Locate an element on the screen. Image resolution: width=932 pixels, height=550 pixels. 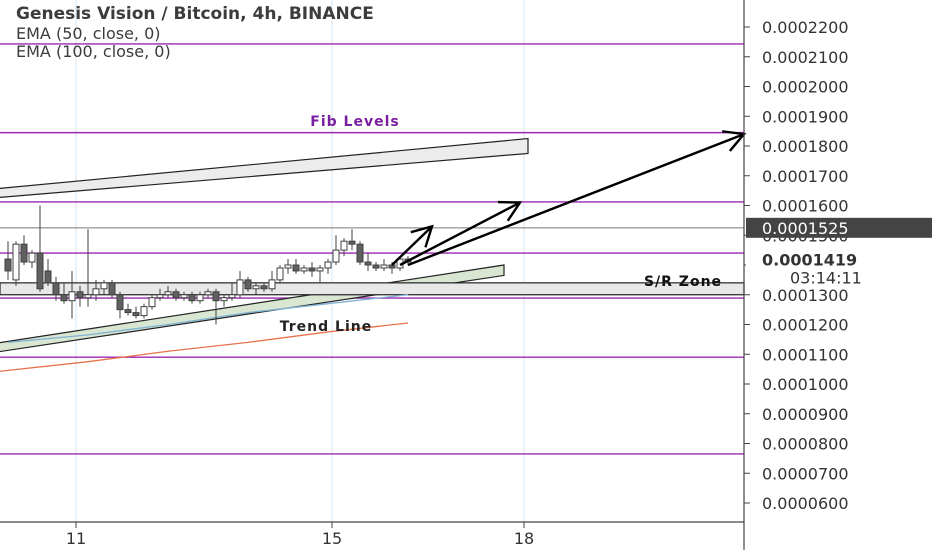
price-markers: 0.0001525 0.0001419 03:14:11 is located at coordinates (839, 252).